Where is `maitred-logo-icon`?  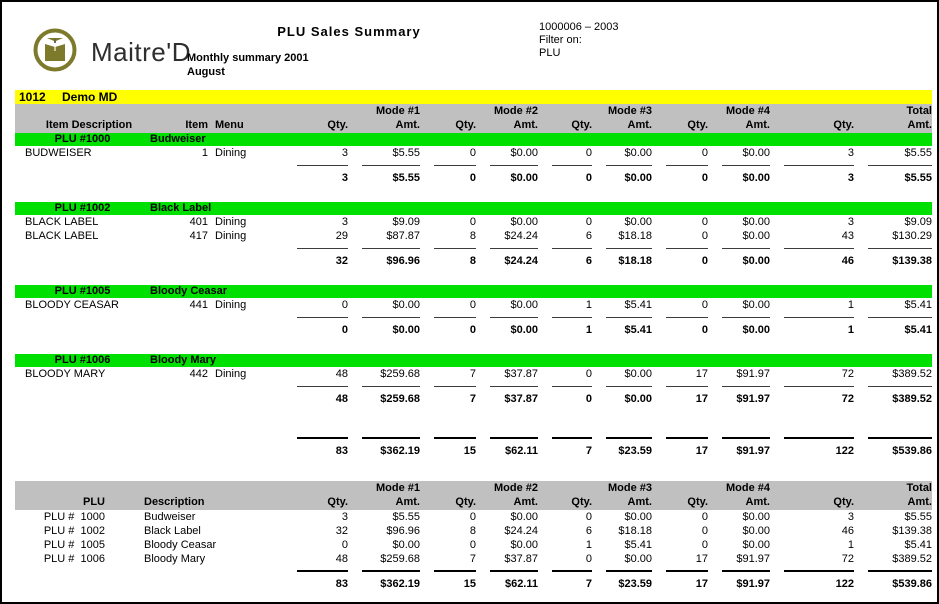 maitred-logo-icon is located at coordinates (55, 52).